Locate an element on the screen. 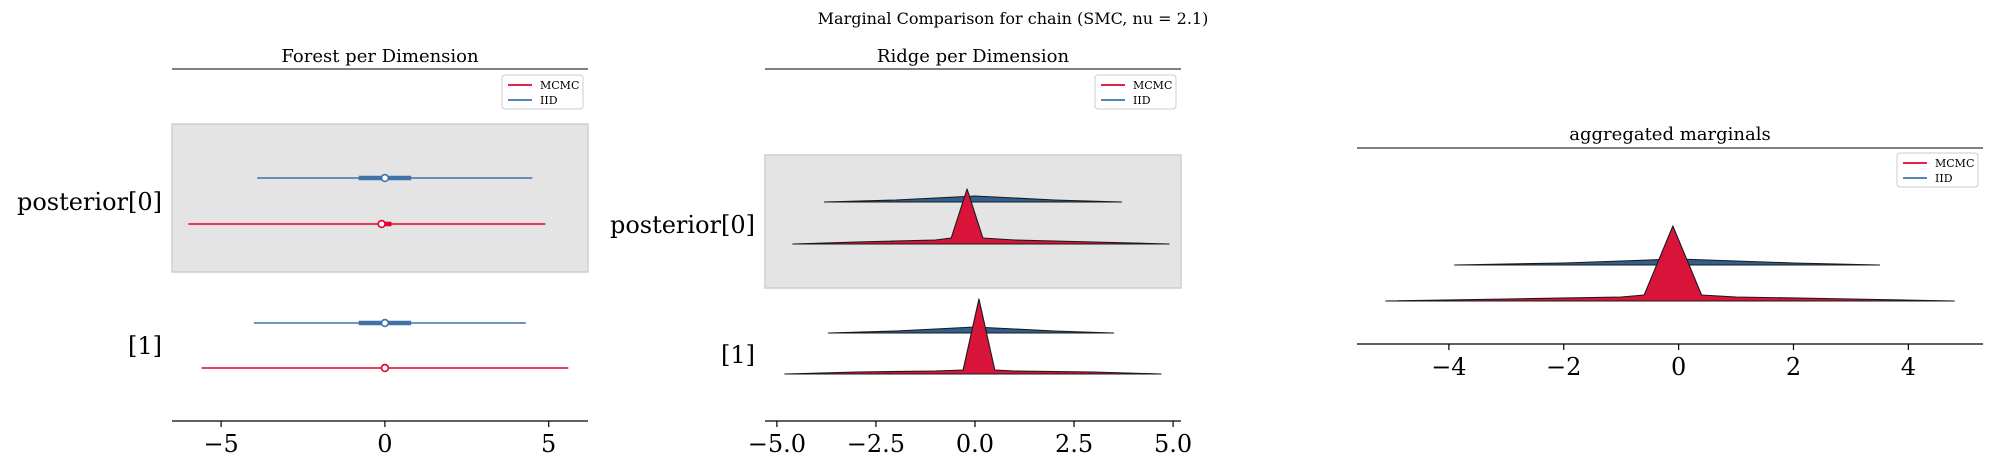 The image size is (1990, 465). panel-title: Forest per Dimension is located at coordinates (380, 56).